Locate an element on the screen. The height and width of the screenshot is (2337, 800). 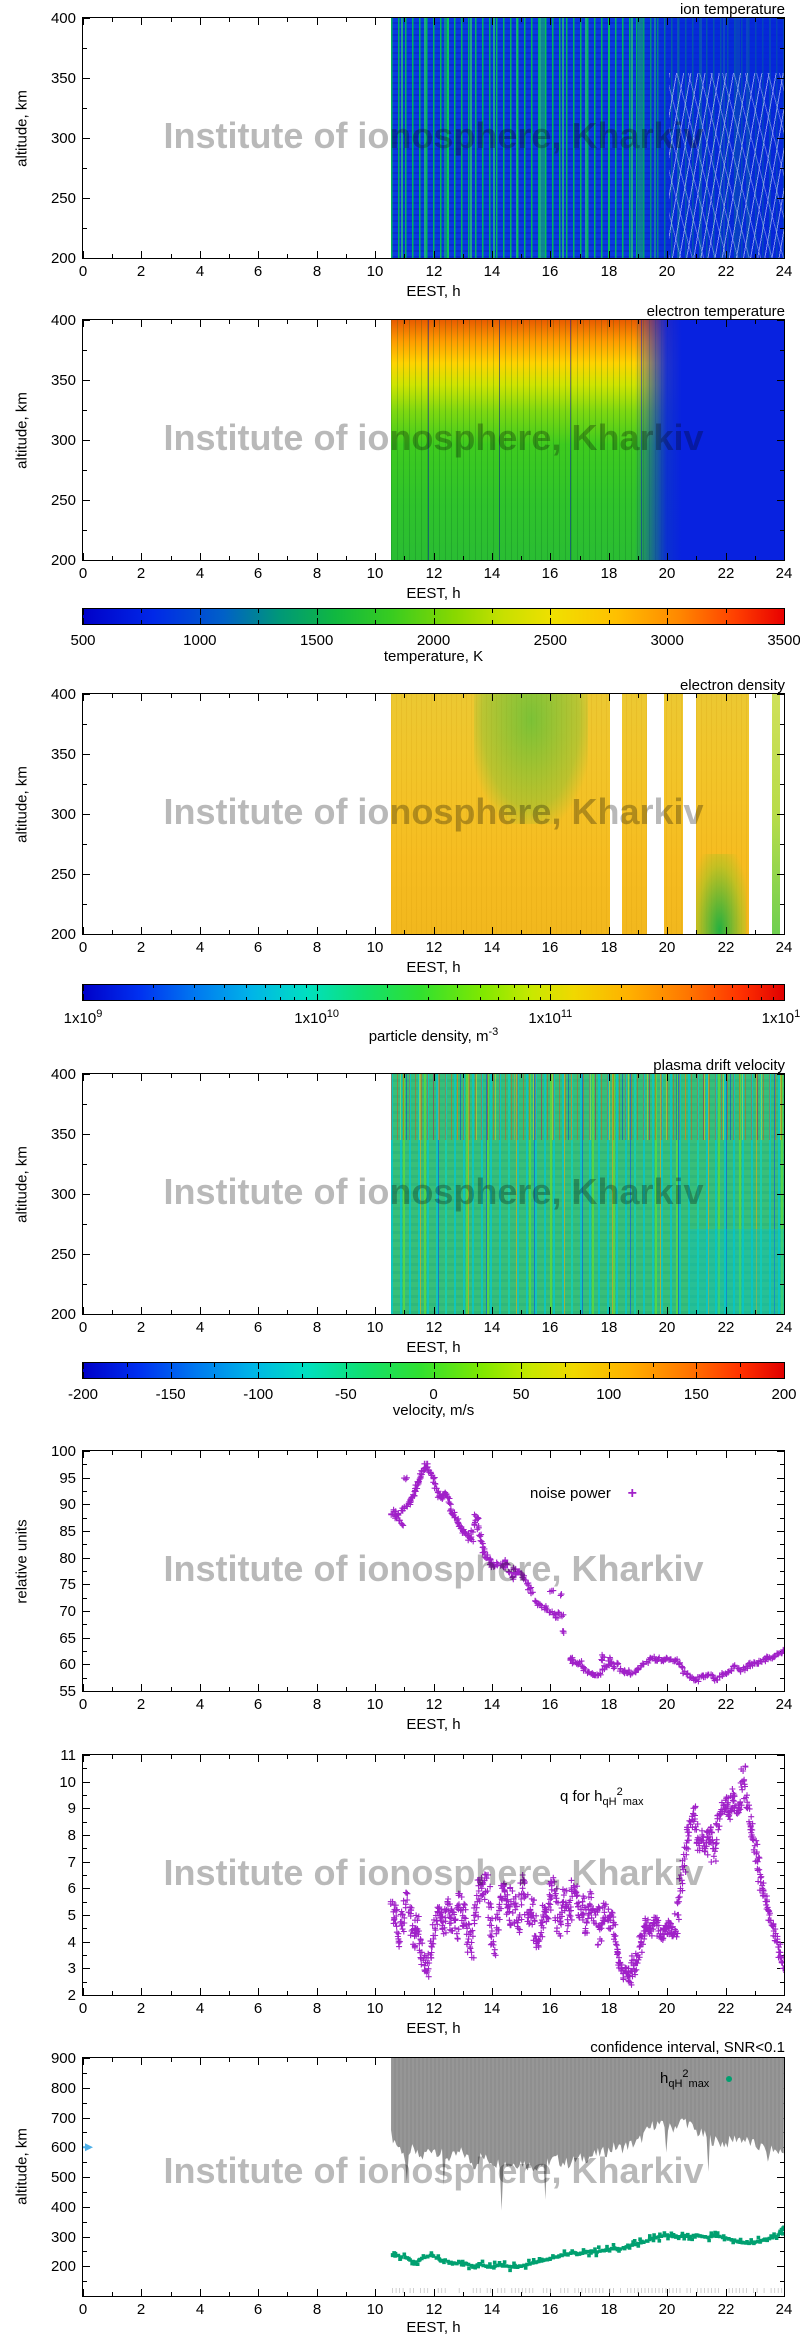
panel-title: ion temperature is located at coordinates (732, 9).